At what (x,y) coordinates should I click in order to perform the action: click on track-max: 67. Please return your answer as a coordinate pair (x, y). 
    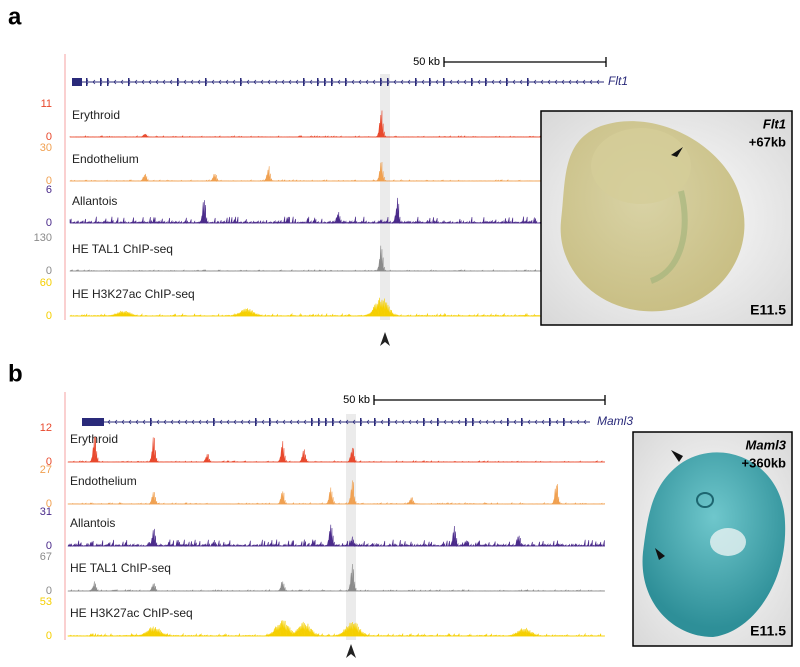
    Looking at the image, I should click on (46, 557).